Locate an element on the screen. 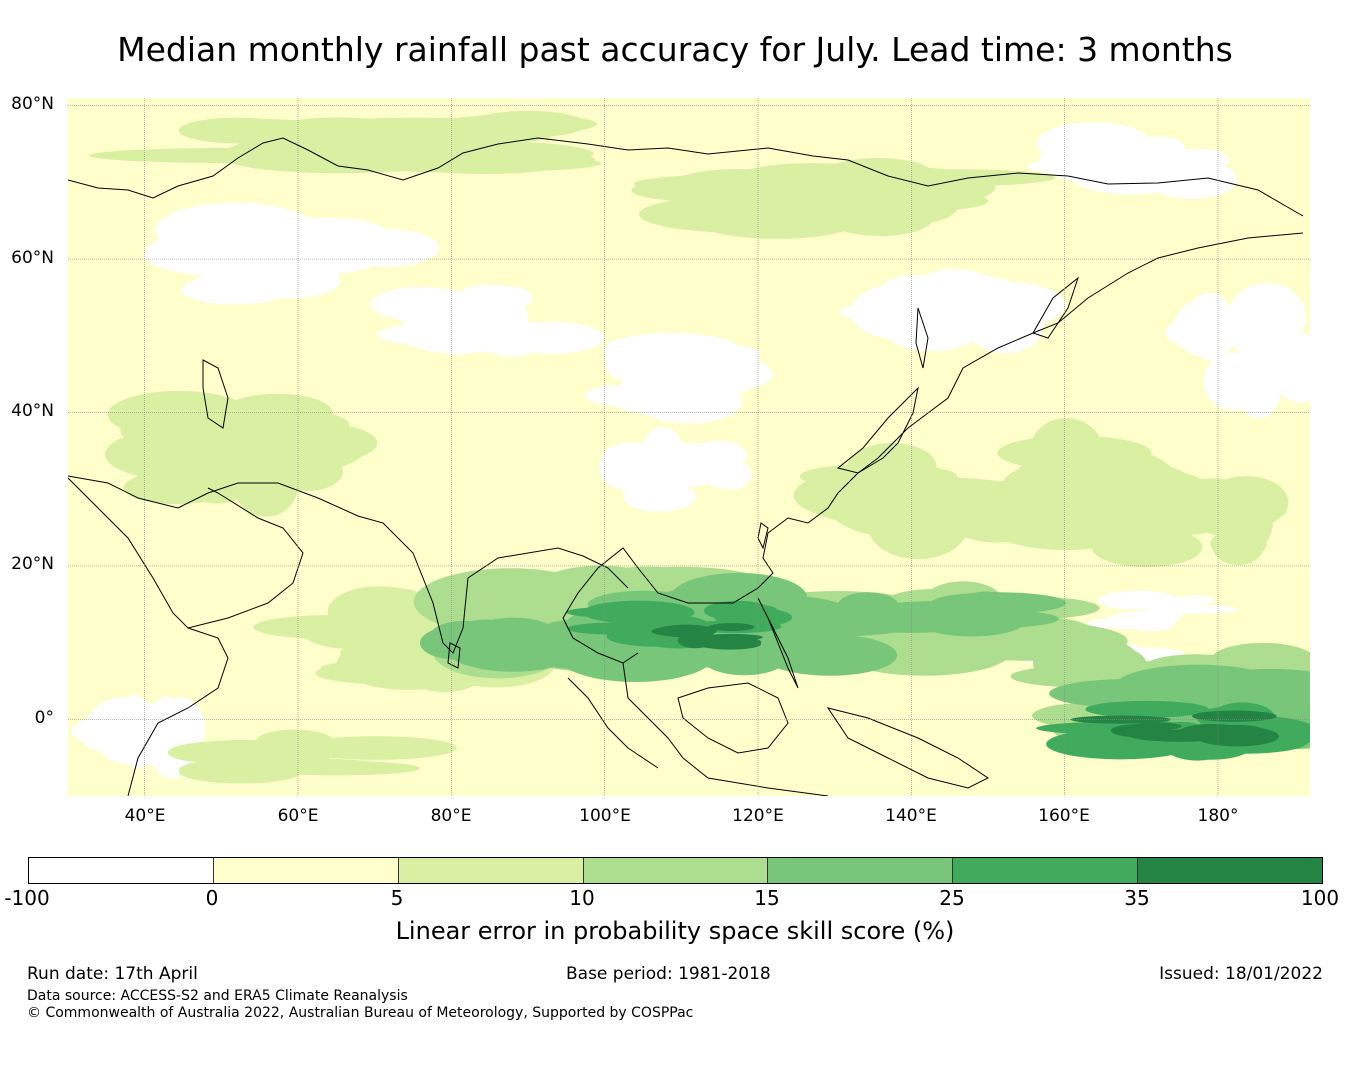 The width and height of the screenshot is (1350, 1065). run-date: Run date: 17th April is located at coordinates (112, 974).